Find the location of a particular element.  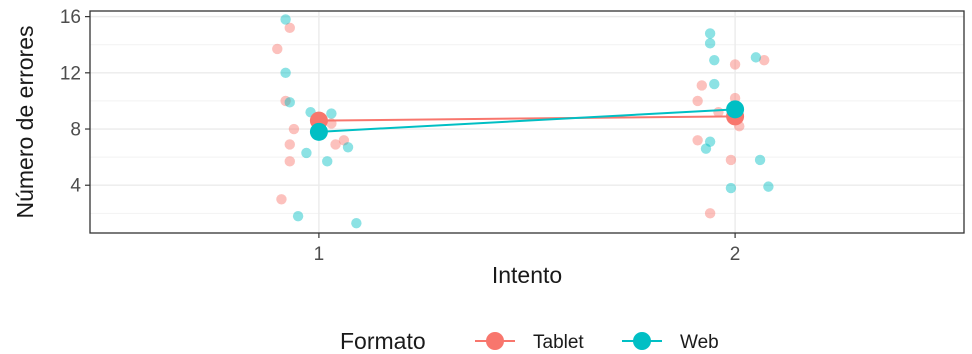

legend-label-tablet: Tablet is located at coordinates (558, 342).